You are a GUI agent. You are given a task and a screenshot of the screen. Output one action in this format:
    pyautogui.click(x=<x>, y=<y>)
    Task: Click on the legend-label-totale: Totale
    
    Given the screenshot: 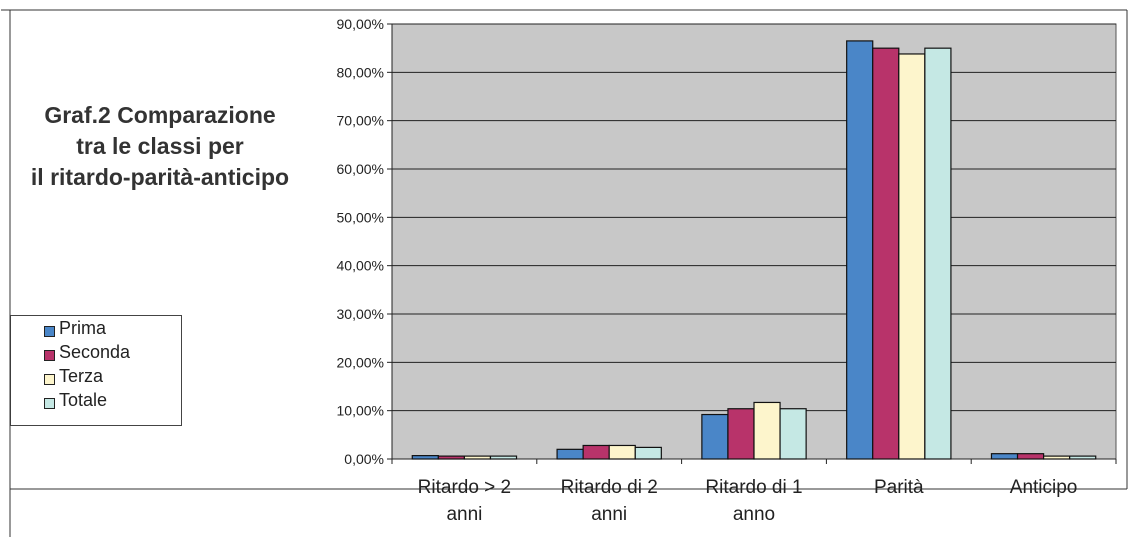 What is the action you would take?
    pyautogui.click(x=83, y=400)
    